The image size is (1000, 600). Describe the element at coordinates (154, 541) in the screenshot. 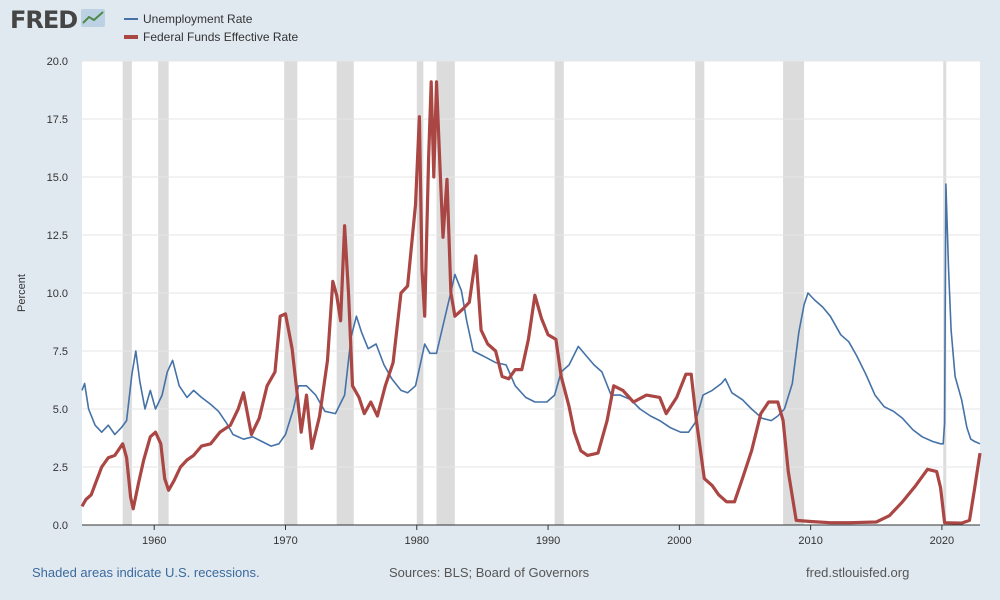

I see `x-tick-label: 1960` at that location.